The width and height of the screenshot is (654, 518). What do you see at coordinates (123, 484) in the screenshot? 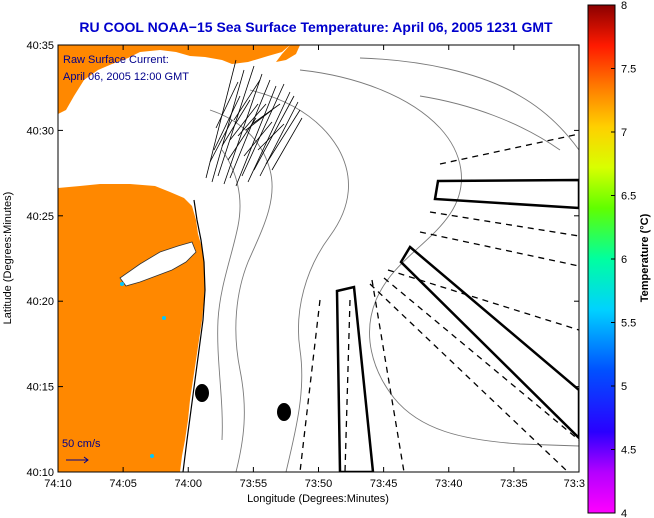
I see `x-tick-label: 74:05` at bounding box center [123, 484].